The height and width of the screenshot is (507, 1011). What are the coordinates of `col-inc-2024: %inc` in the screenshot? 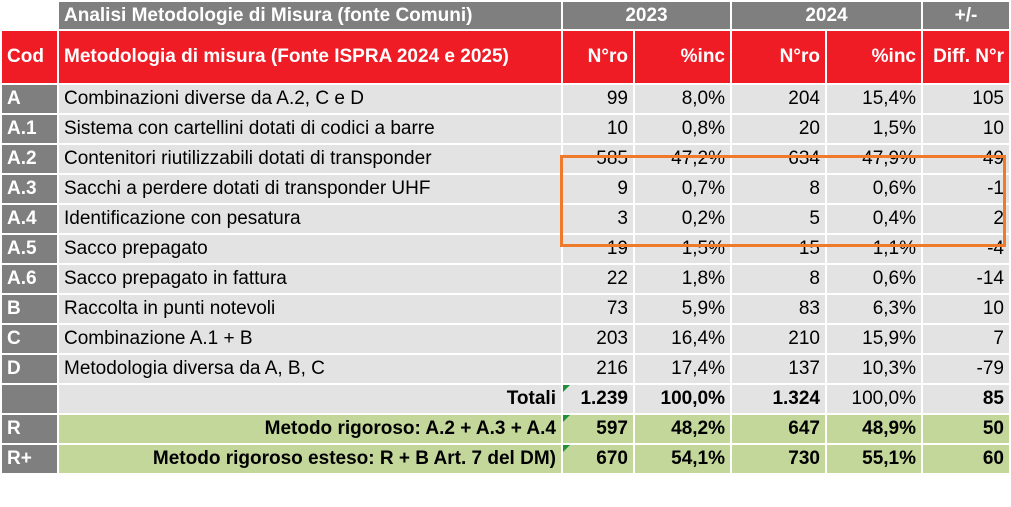 It's located at (874, 57).